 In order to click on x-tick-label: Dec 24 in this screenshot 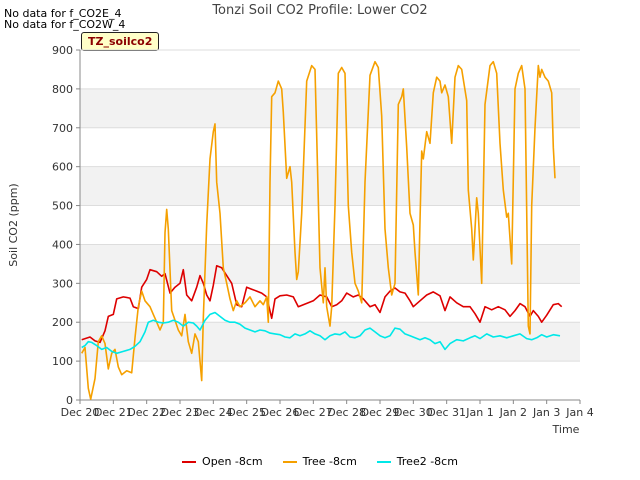, I will do `click(213, 412)`.